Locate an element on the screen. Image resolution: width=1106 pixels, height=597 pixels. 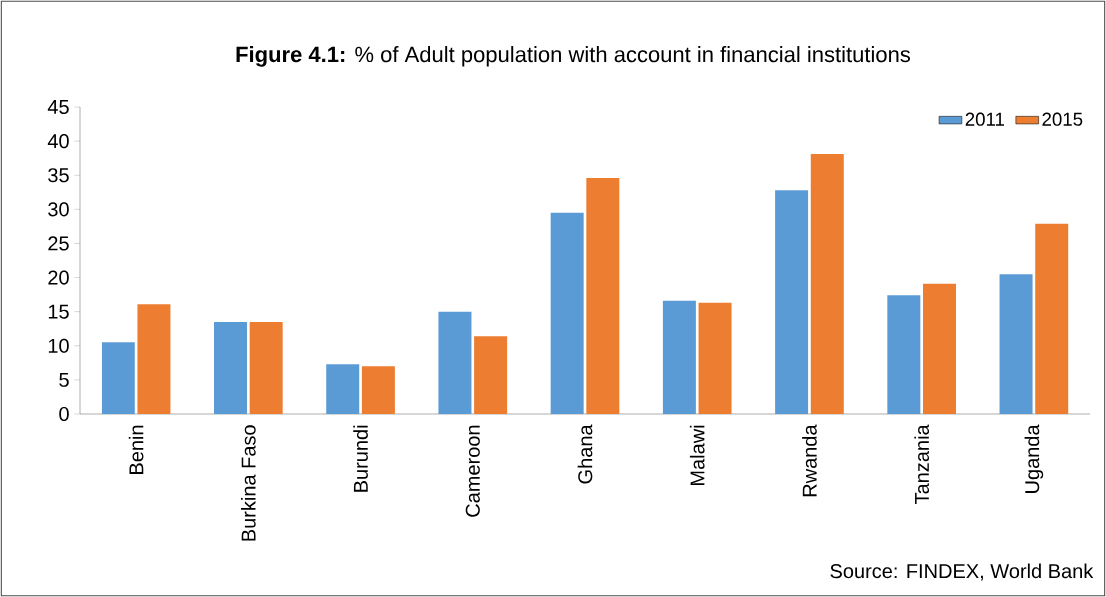
x-tick-label: Tanzania is located at coordinates (922, 464).